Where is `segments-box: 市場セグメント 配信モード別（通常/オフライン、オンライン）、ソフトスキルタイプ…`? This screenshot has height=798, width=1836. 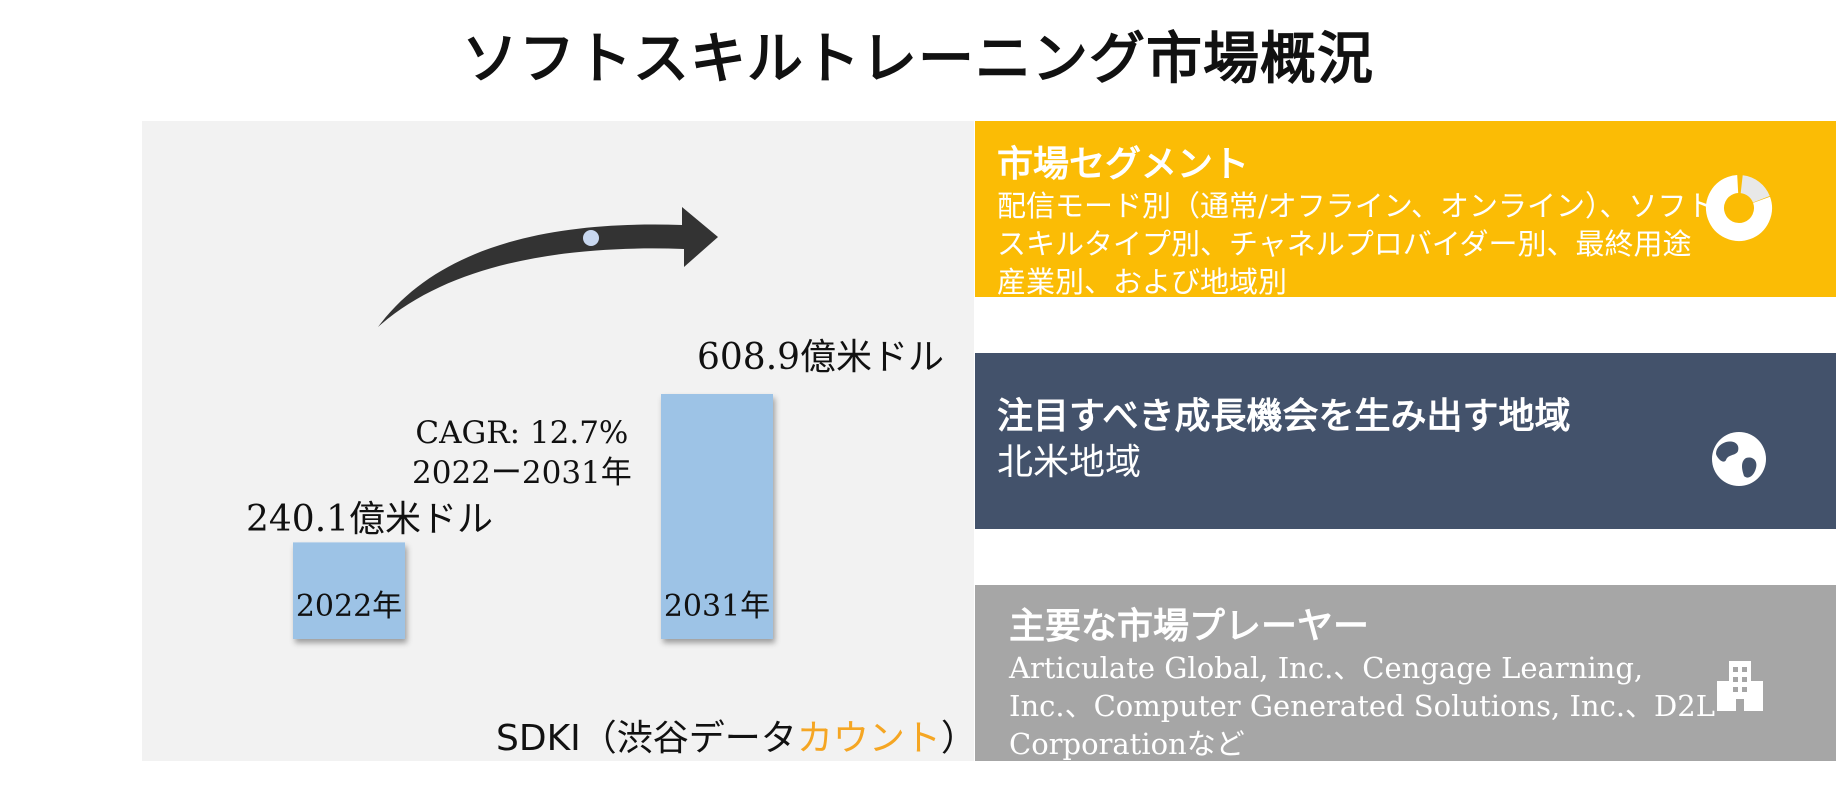
segments-box: 市場セグメント 配信モード別（通常/オフライン、オンライン）、ソフトスキルタイプ… is located at coordinates (1405, 210).